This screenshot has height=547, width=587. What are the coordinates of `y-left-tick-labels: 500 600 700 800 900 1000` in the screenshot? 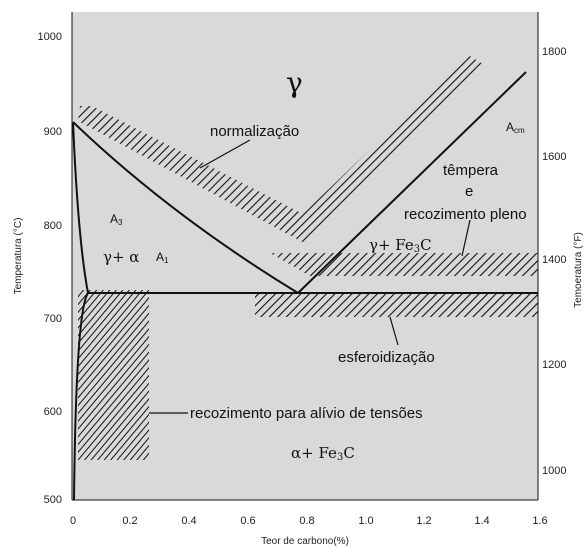 It's located at (50, 268).